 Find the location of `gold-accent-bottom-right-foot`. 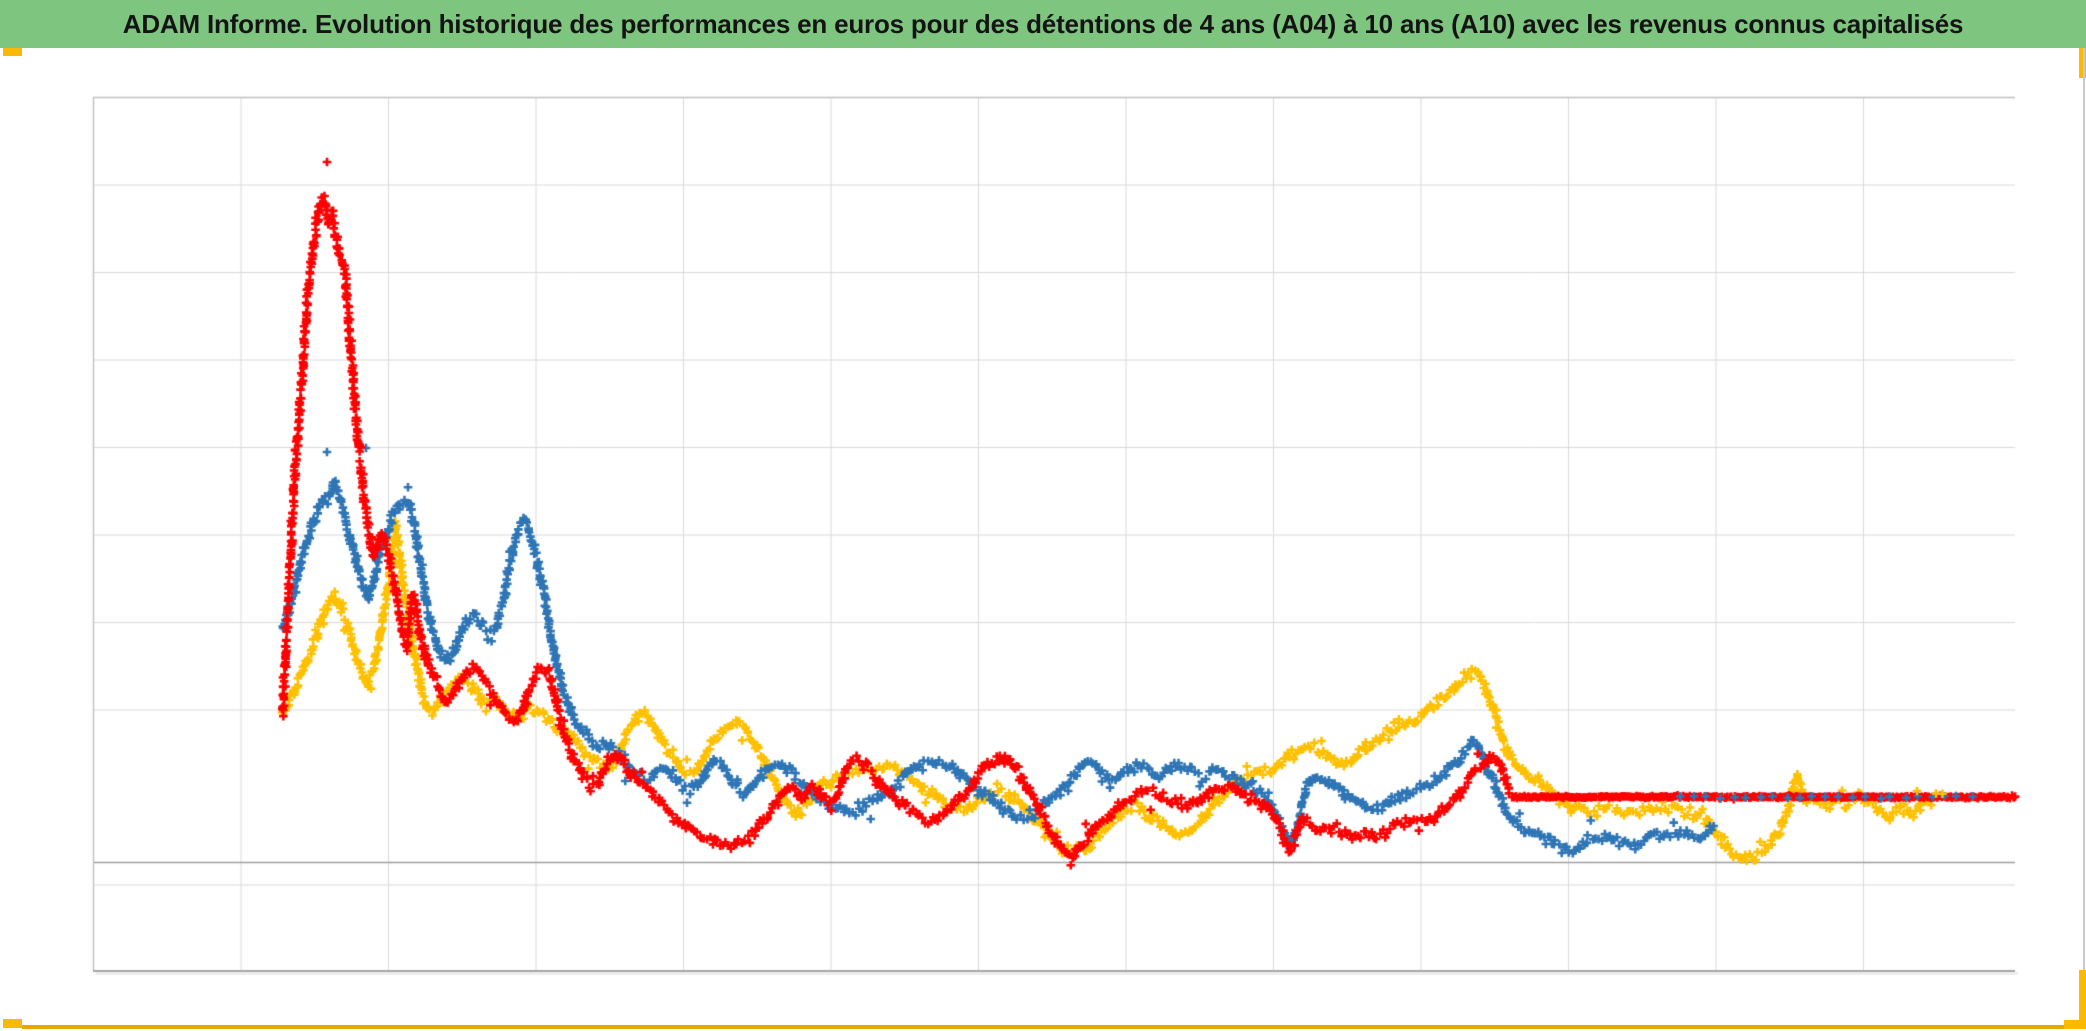

gold-accent-bottom-right-foot is located at coordinates (2075, 1024).